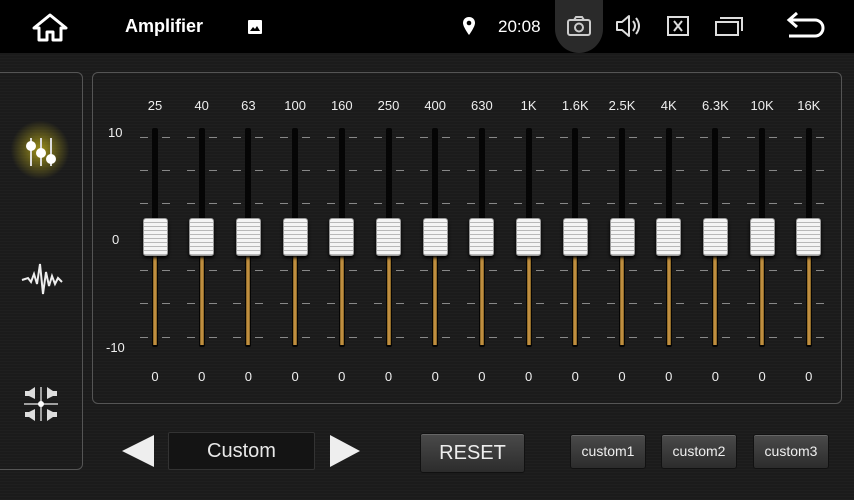 This screenshot has height=500, width=854. Describe the element at coordinates (608, 451) in the screenshot. I see `custom1-button: custom1` at that location.